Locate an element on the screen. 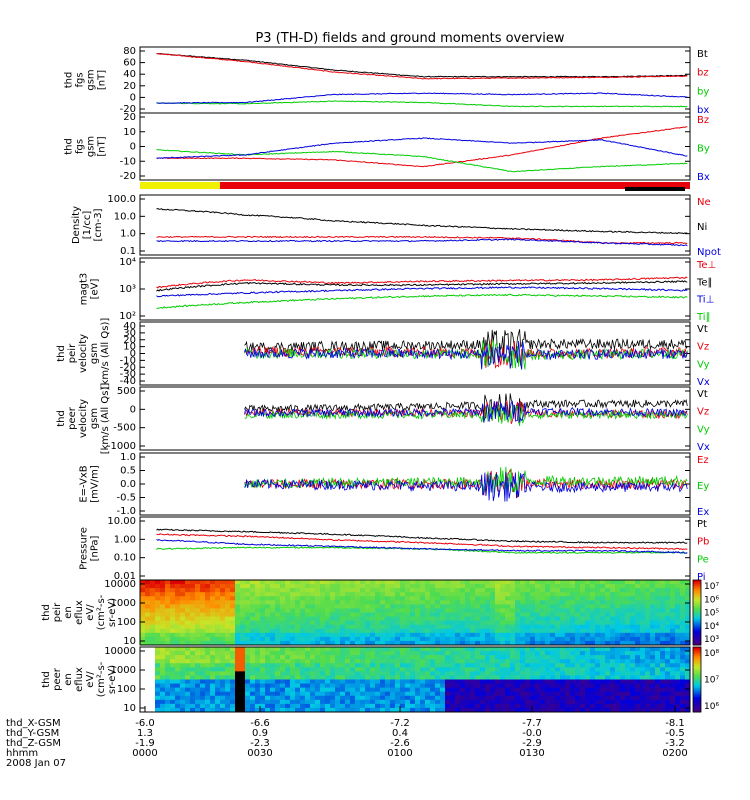 This screenshot has height=800, width=750. y-tick-label: 10³ is located at coordinates (127, 289).